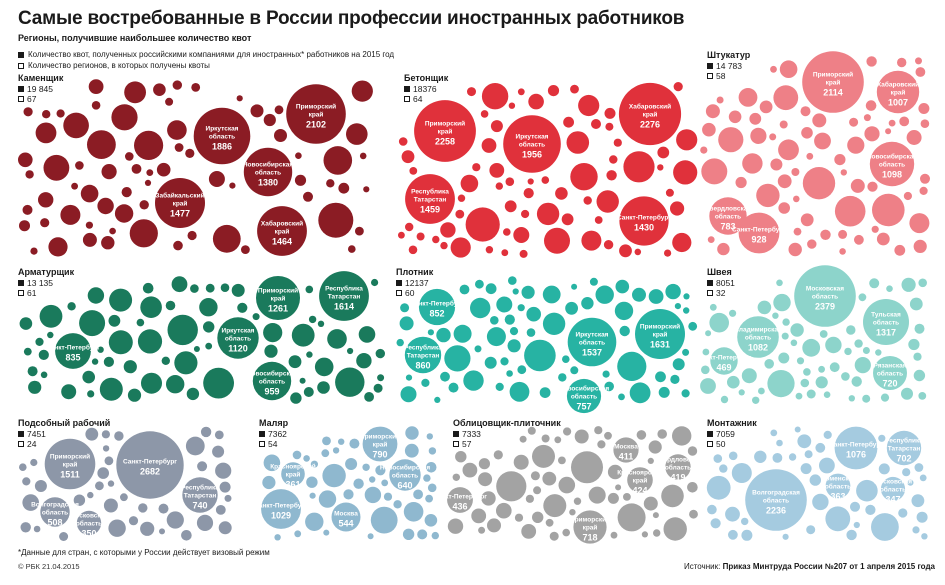 The width and height of the screenshot is (945, 585). Describe the element at coordinates (40, 283) in the screenshot. I see `total-quotas: 13 135` at that location.